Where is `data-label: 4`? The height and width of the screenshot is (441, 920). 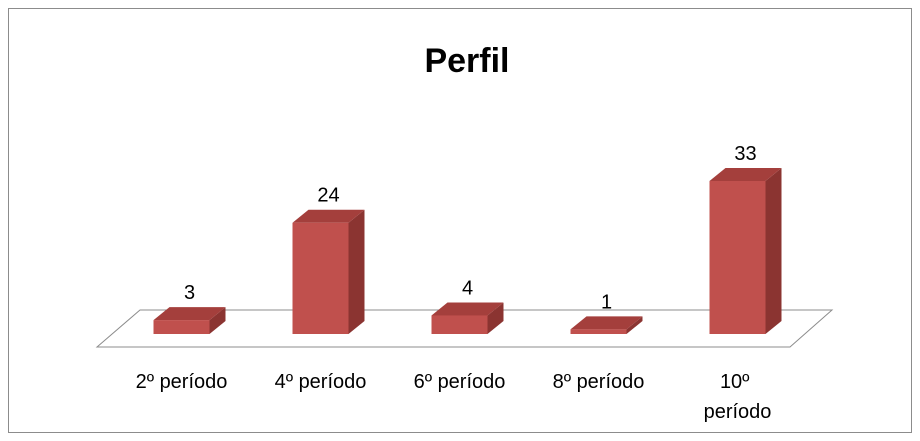
data-label: 4 is located at coordinates (467, 288).